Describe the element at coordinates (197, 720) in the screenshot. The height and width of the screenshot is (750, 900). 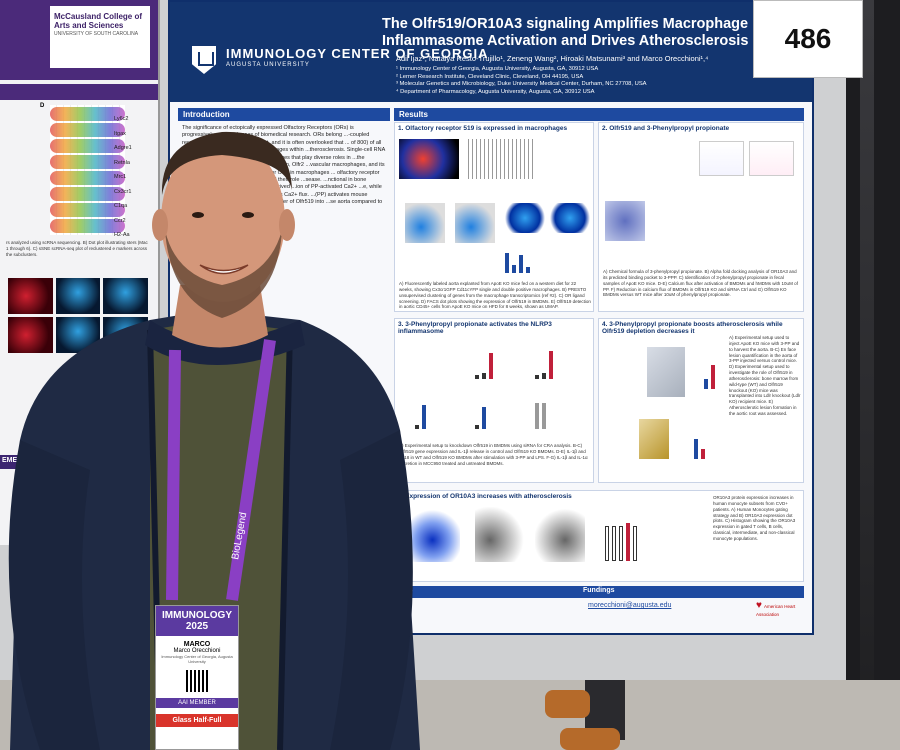
I see `badge-sponsor: Glass Half-Full` at that location.